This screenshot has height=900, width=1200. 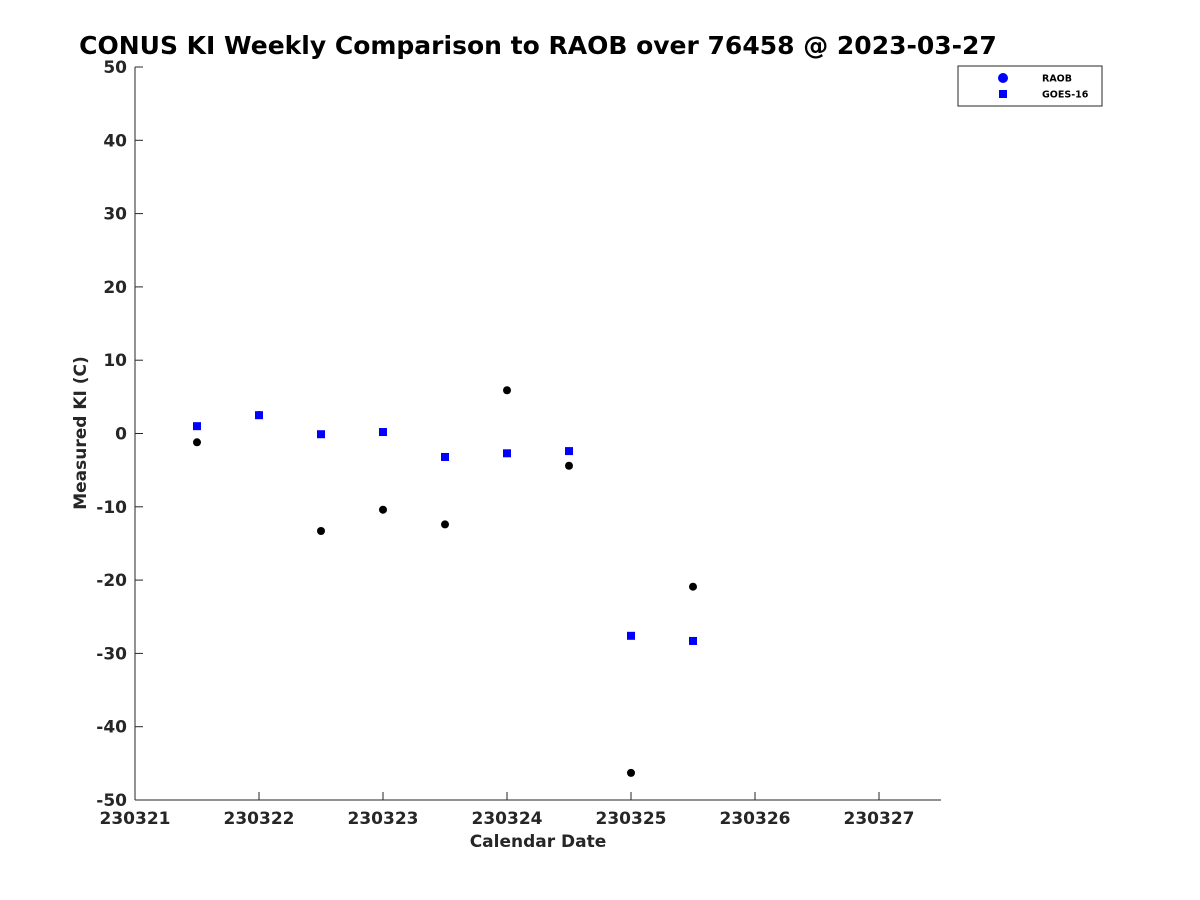 I want to click on y-axis-label: Measured KI (C), so click(x=81, y=433).